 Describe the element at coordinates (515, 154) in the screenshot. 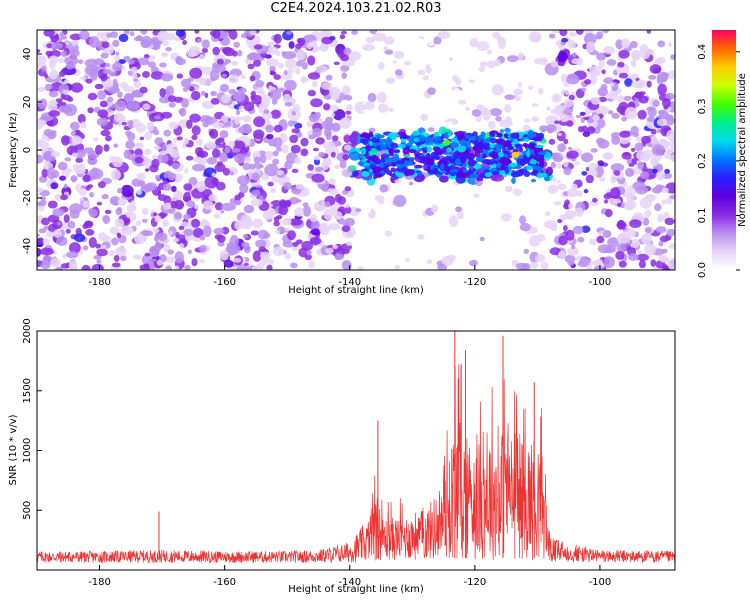

I see `spectrogram-peak` at that location.